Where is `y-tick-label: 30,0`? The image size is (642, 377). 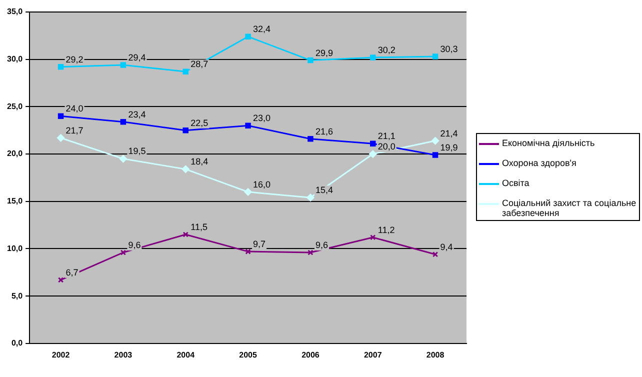 y-tick-label: 30,0 is located at coordinates (15, 59).